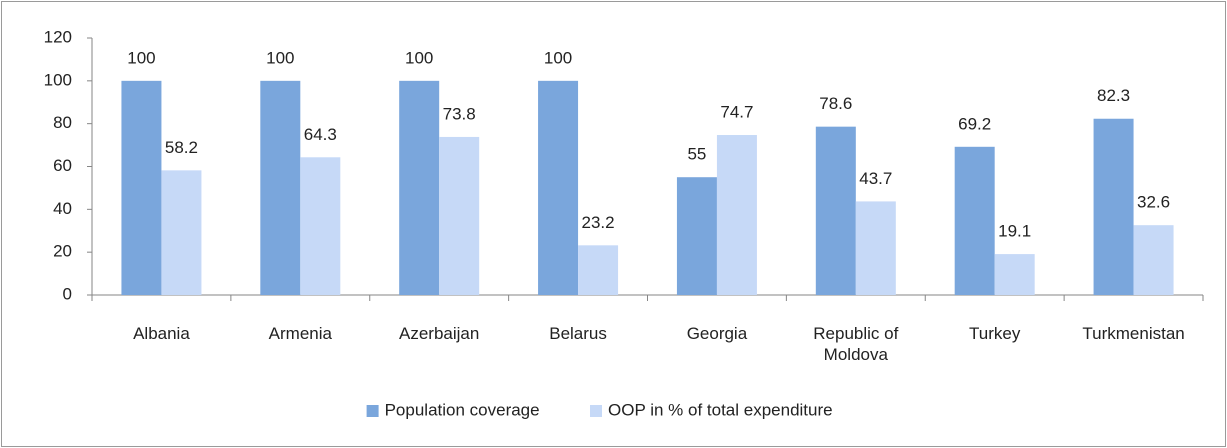  I want to click on y-tick-label: 0, so click(67, 293).